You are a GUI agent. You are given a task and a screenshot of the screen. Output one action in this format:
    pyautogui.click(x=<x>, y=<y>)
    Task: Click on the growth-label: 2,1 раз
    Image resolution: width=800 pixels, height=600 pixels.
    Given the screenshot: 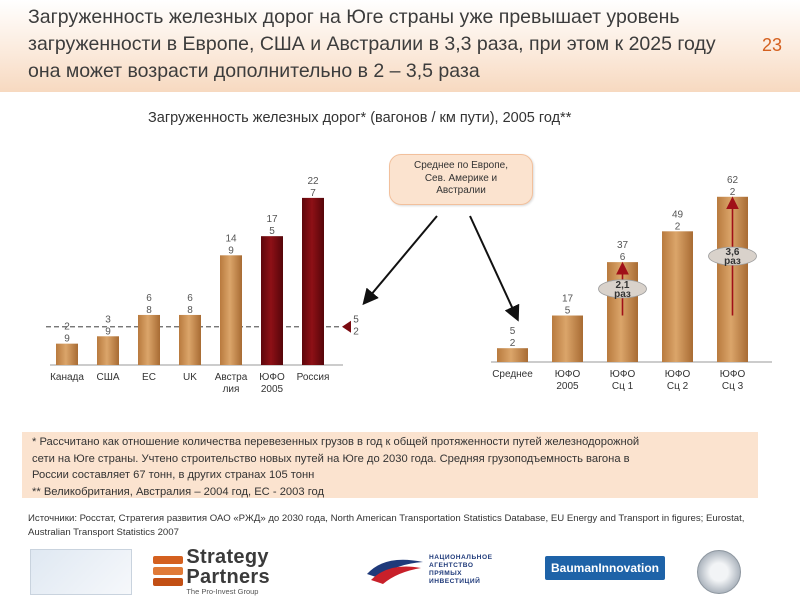 What is the action you would take?
    pyautogui.click(x=622, y=290)
    